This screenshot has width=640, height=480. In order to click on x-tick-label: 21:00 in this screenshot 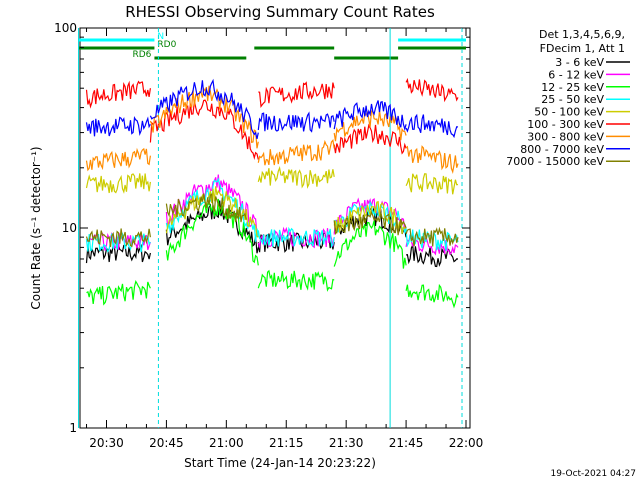, I will do `click(226, 443)`.